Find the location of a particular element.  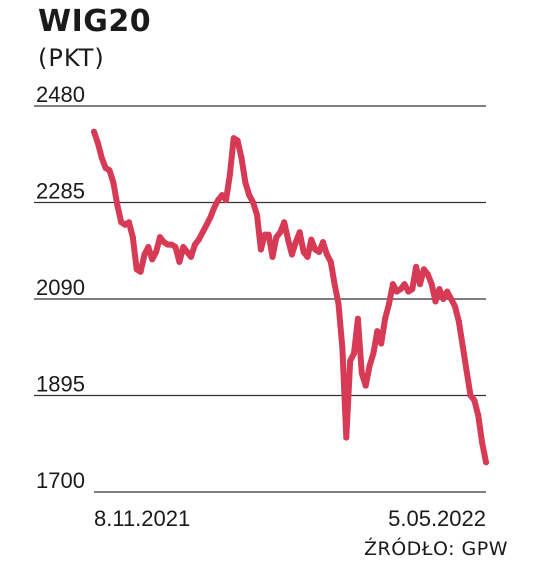

y-tick-label: 2090 is located at coordinates (60, 287).